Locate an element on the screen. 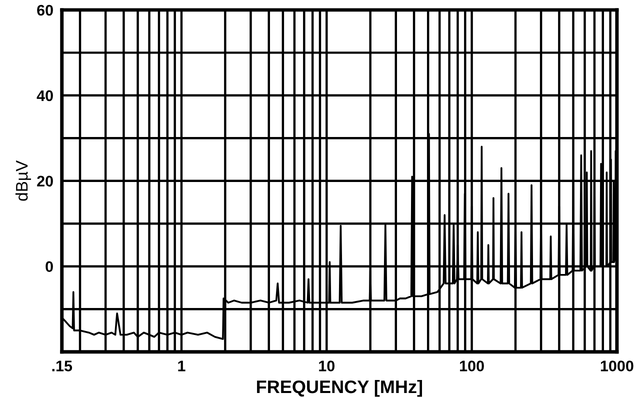 The width and height of the screenshot is (638, 398). x-axis-title: FREQUENCY [MHz] is located at coordinates (339, 388).